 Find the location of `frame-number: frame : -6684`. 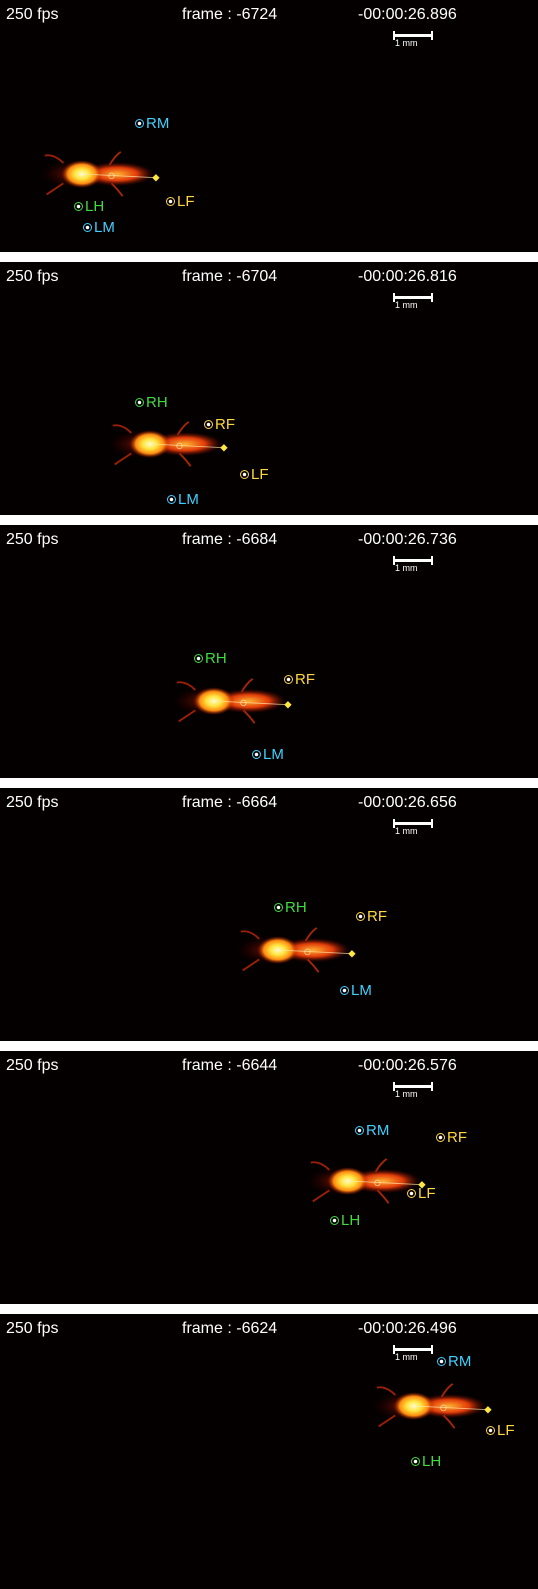

frame-number: frame : -6684 is located at coordinates (230, 539).